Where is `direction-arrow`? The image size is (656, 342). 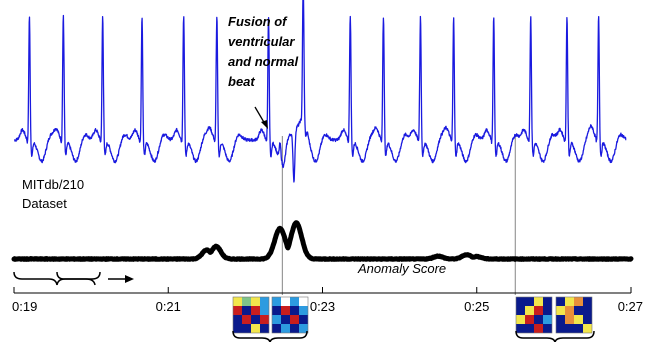
direction-arrow is located at coordinates (121, 279).